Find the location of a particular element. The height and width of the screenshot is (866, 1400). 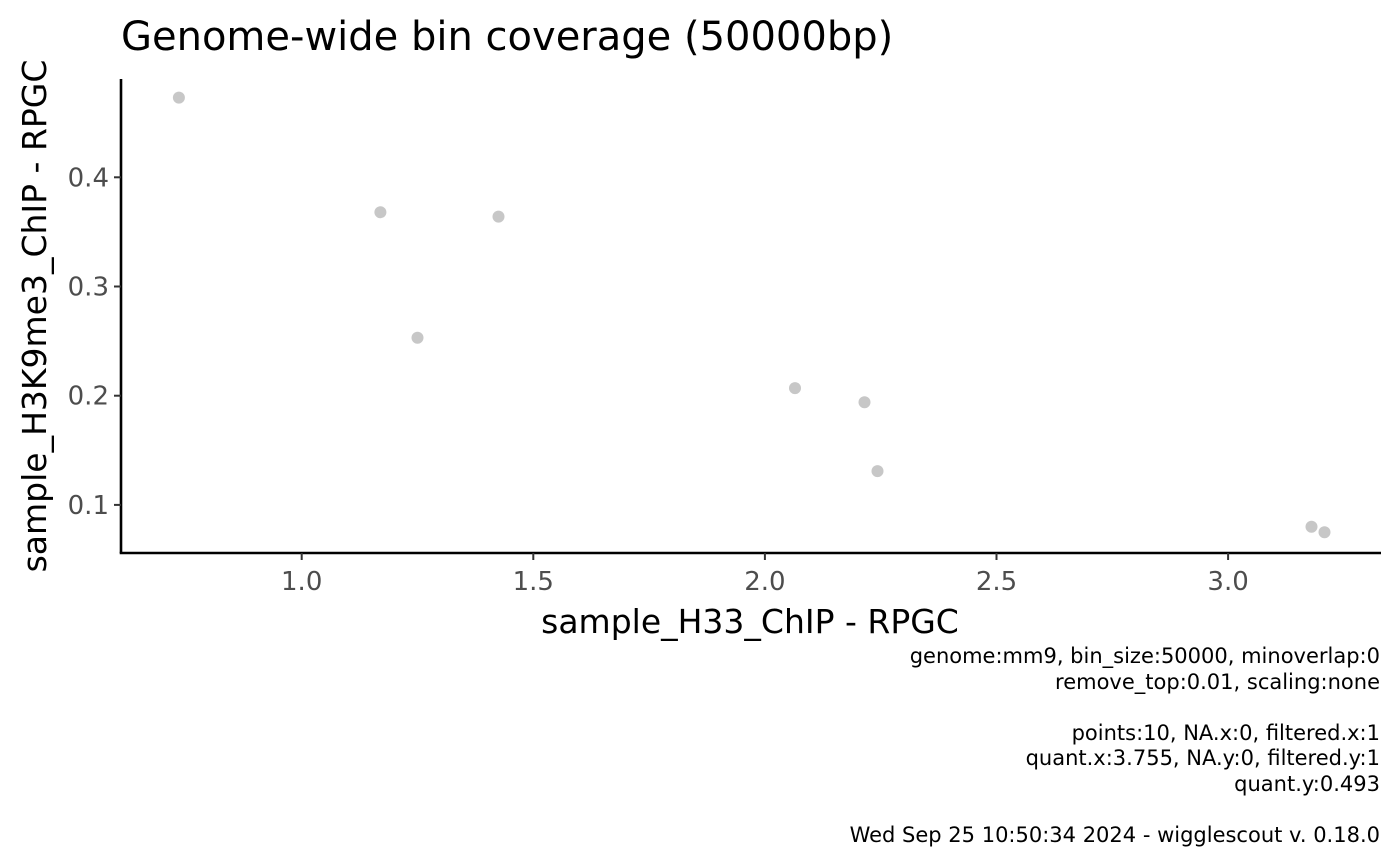

x-tick-label: 3.0 is located at coordinates (1227, 582).